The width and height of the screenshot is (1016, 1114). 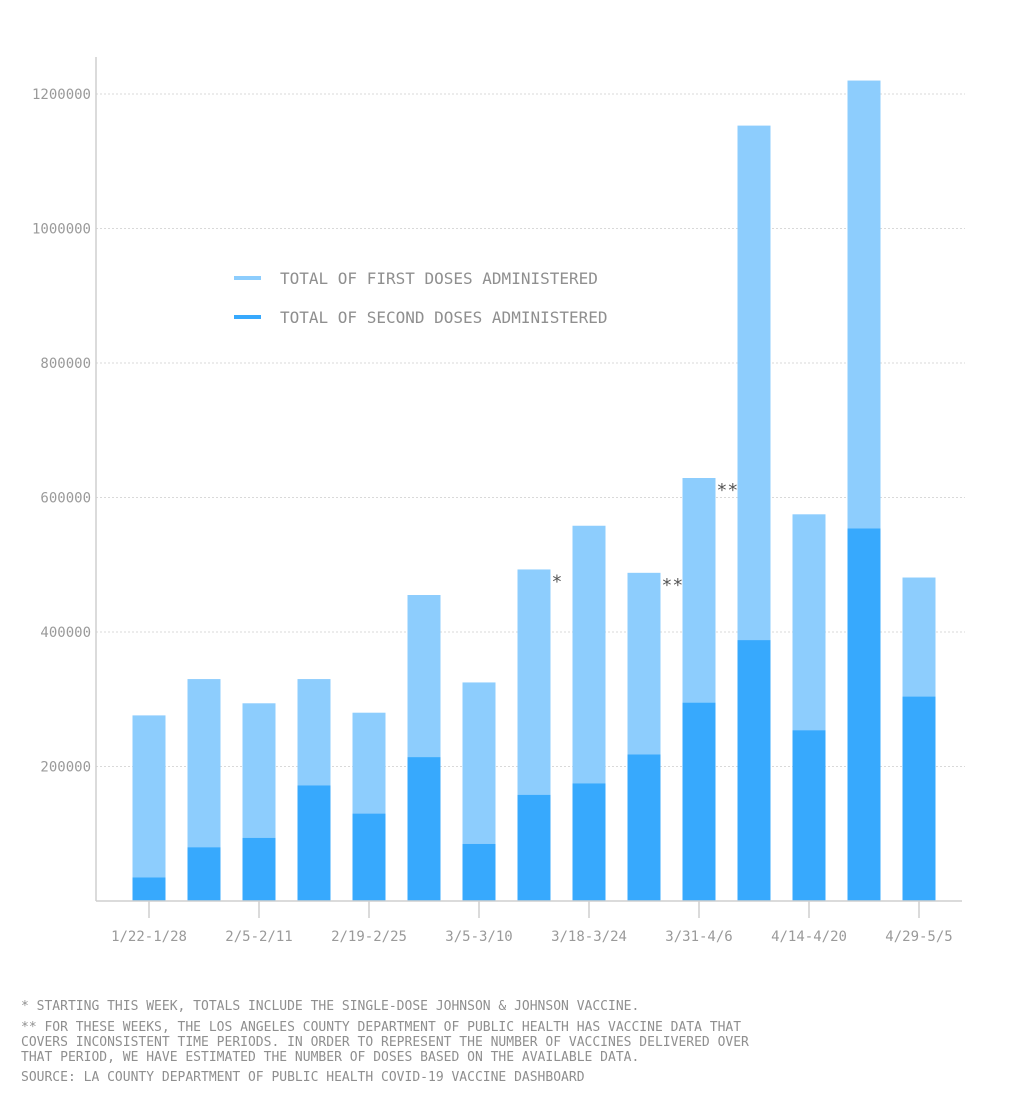 What do you see at coordinates (369, 937) in the screenshot?
I see `x-tick-label: 2/19-2/25` at bounding box center [369, 937].